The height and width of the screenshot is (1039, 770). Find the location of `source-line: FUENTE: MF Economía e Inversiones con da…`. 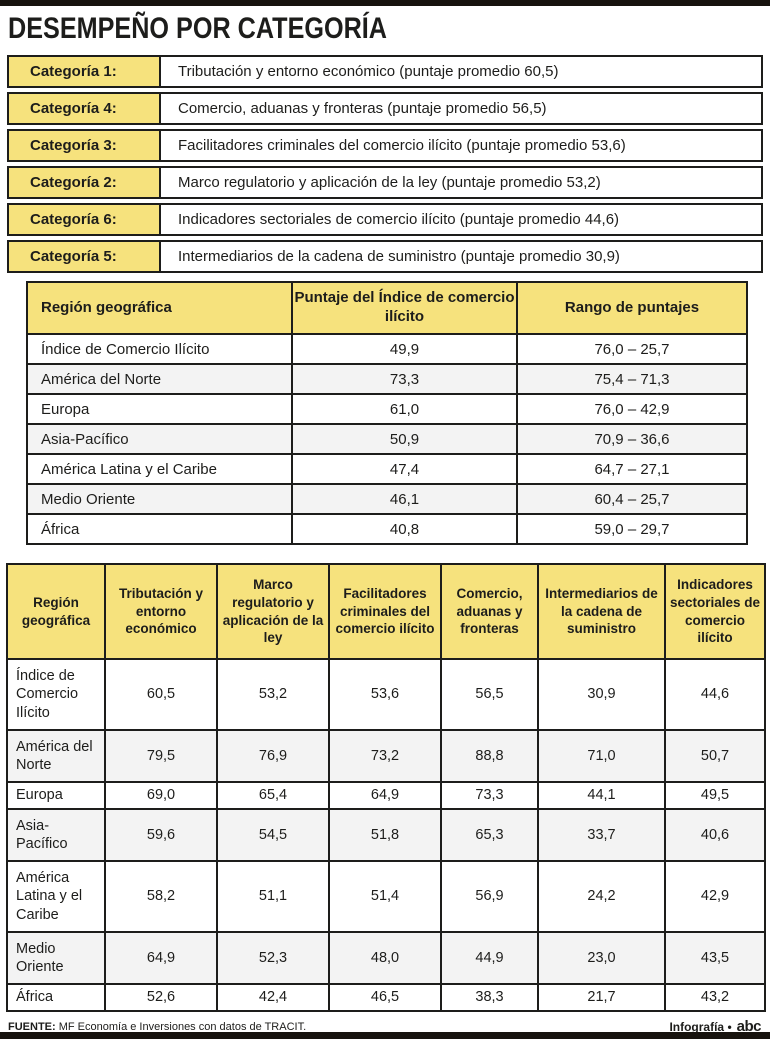

source-line: FUENTE: MF Economía e Inversiones con da… is located at coordinates (157, 1027).